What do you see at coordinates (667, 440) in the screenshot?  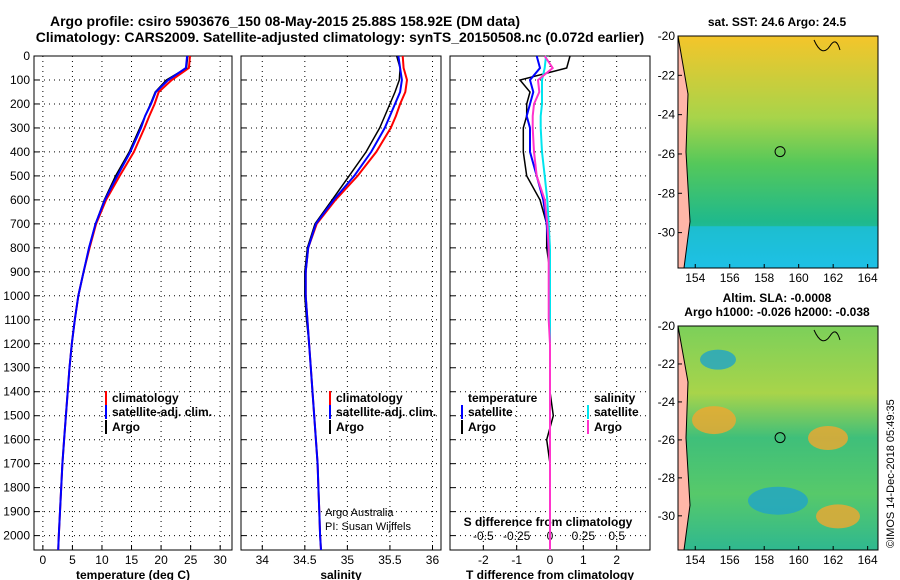 I see `map-y-tick-label: -26` at bounding box center [667, 440].